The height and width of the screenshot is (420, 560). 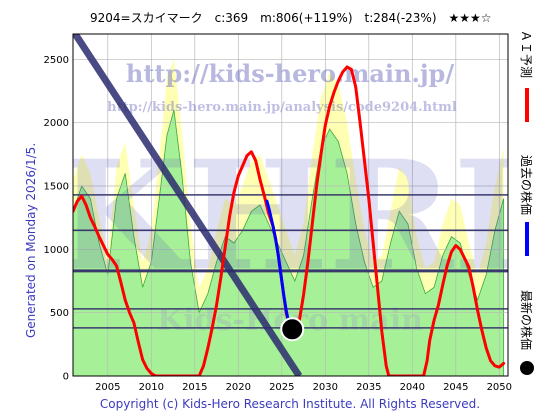 What do you see at coordinates (290, 73) in the screenshot?
I see `watermark-url: http://kids-hero.main.jp/` at bounding box center [290, 73].